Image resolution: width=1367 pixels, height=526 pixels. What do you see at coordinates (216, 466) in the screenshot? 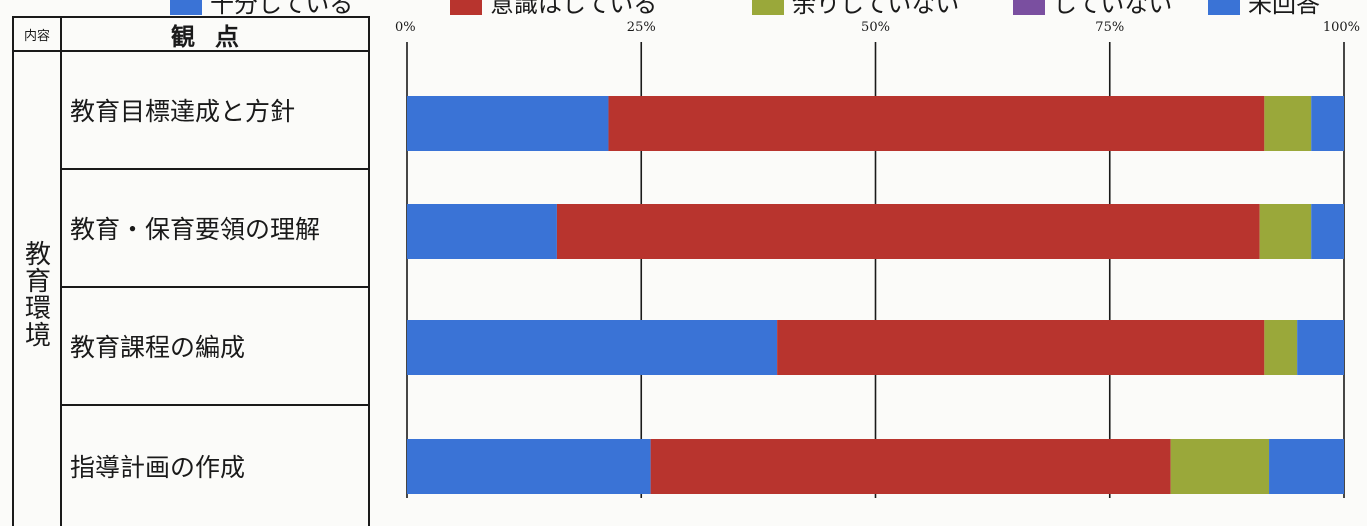
I see `row-label-4: 指導計画の作成` at bounding box center [216, 466].